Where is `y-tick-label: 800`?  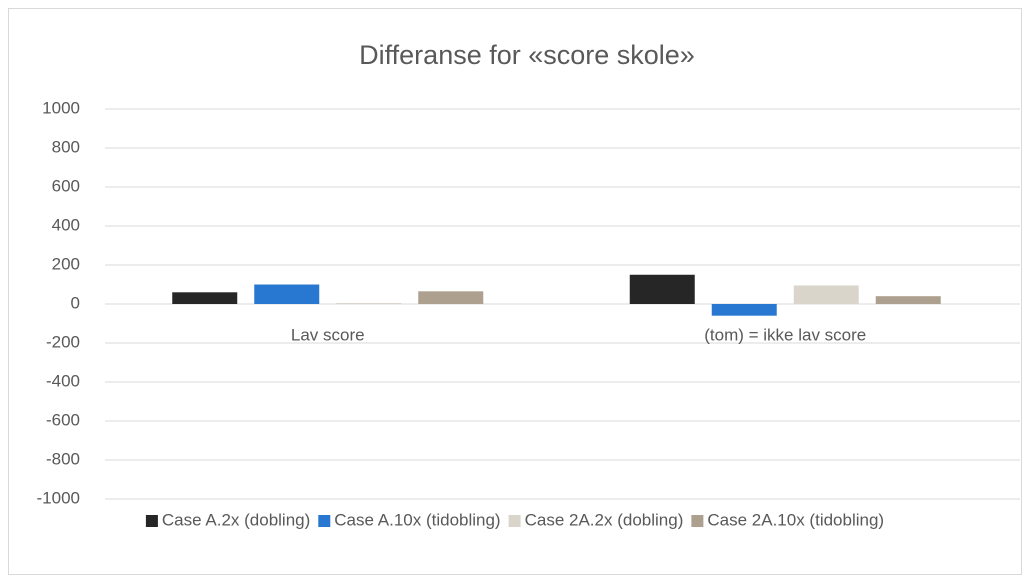 y-tick-label: 800 is located at coordinates (66, 146).